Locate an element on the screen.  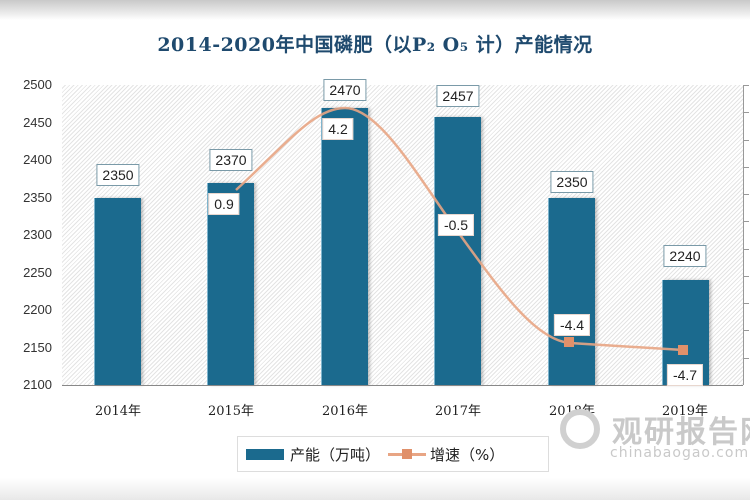
bar-2014 is located at coordinates (118, 291).